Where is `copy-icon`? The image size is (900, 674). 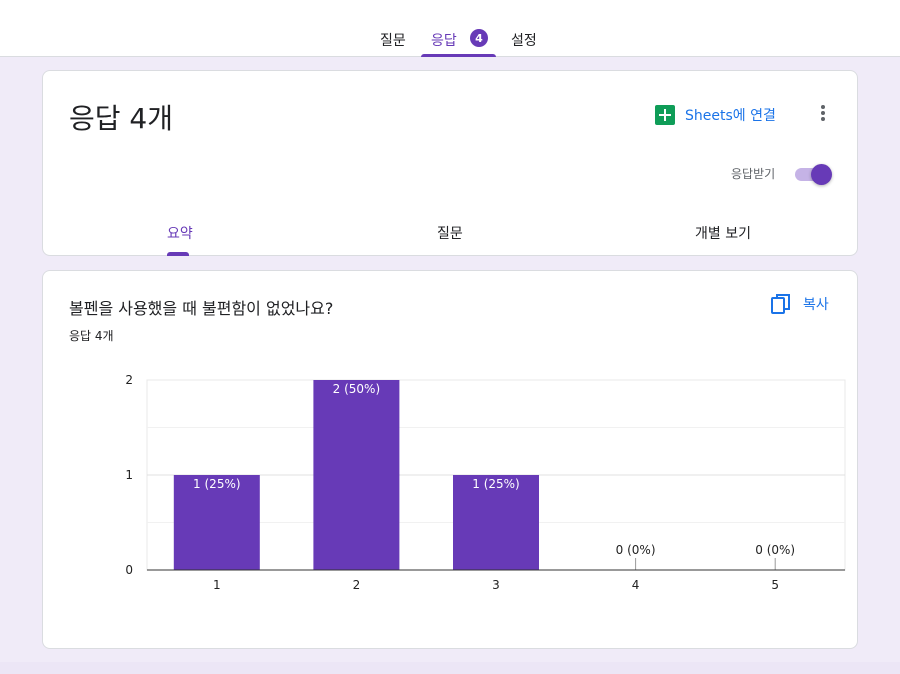 copy-icon is located at coordinates (780, 304).